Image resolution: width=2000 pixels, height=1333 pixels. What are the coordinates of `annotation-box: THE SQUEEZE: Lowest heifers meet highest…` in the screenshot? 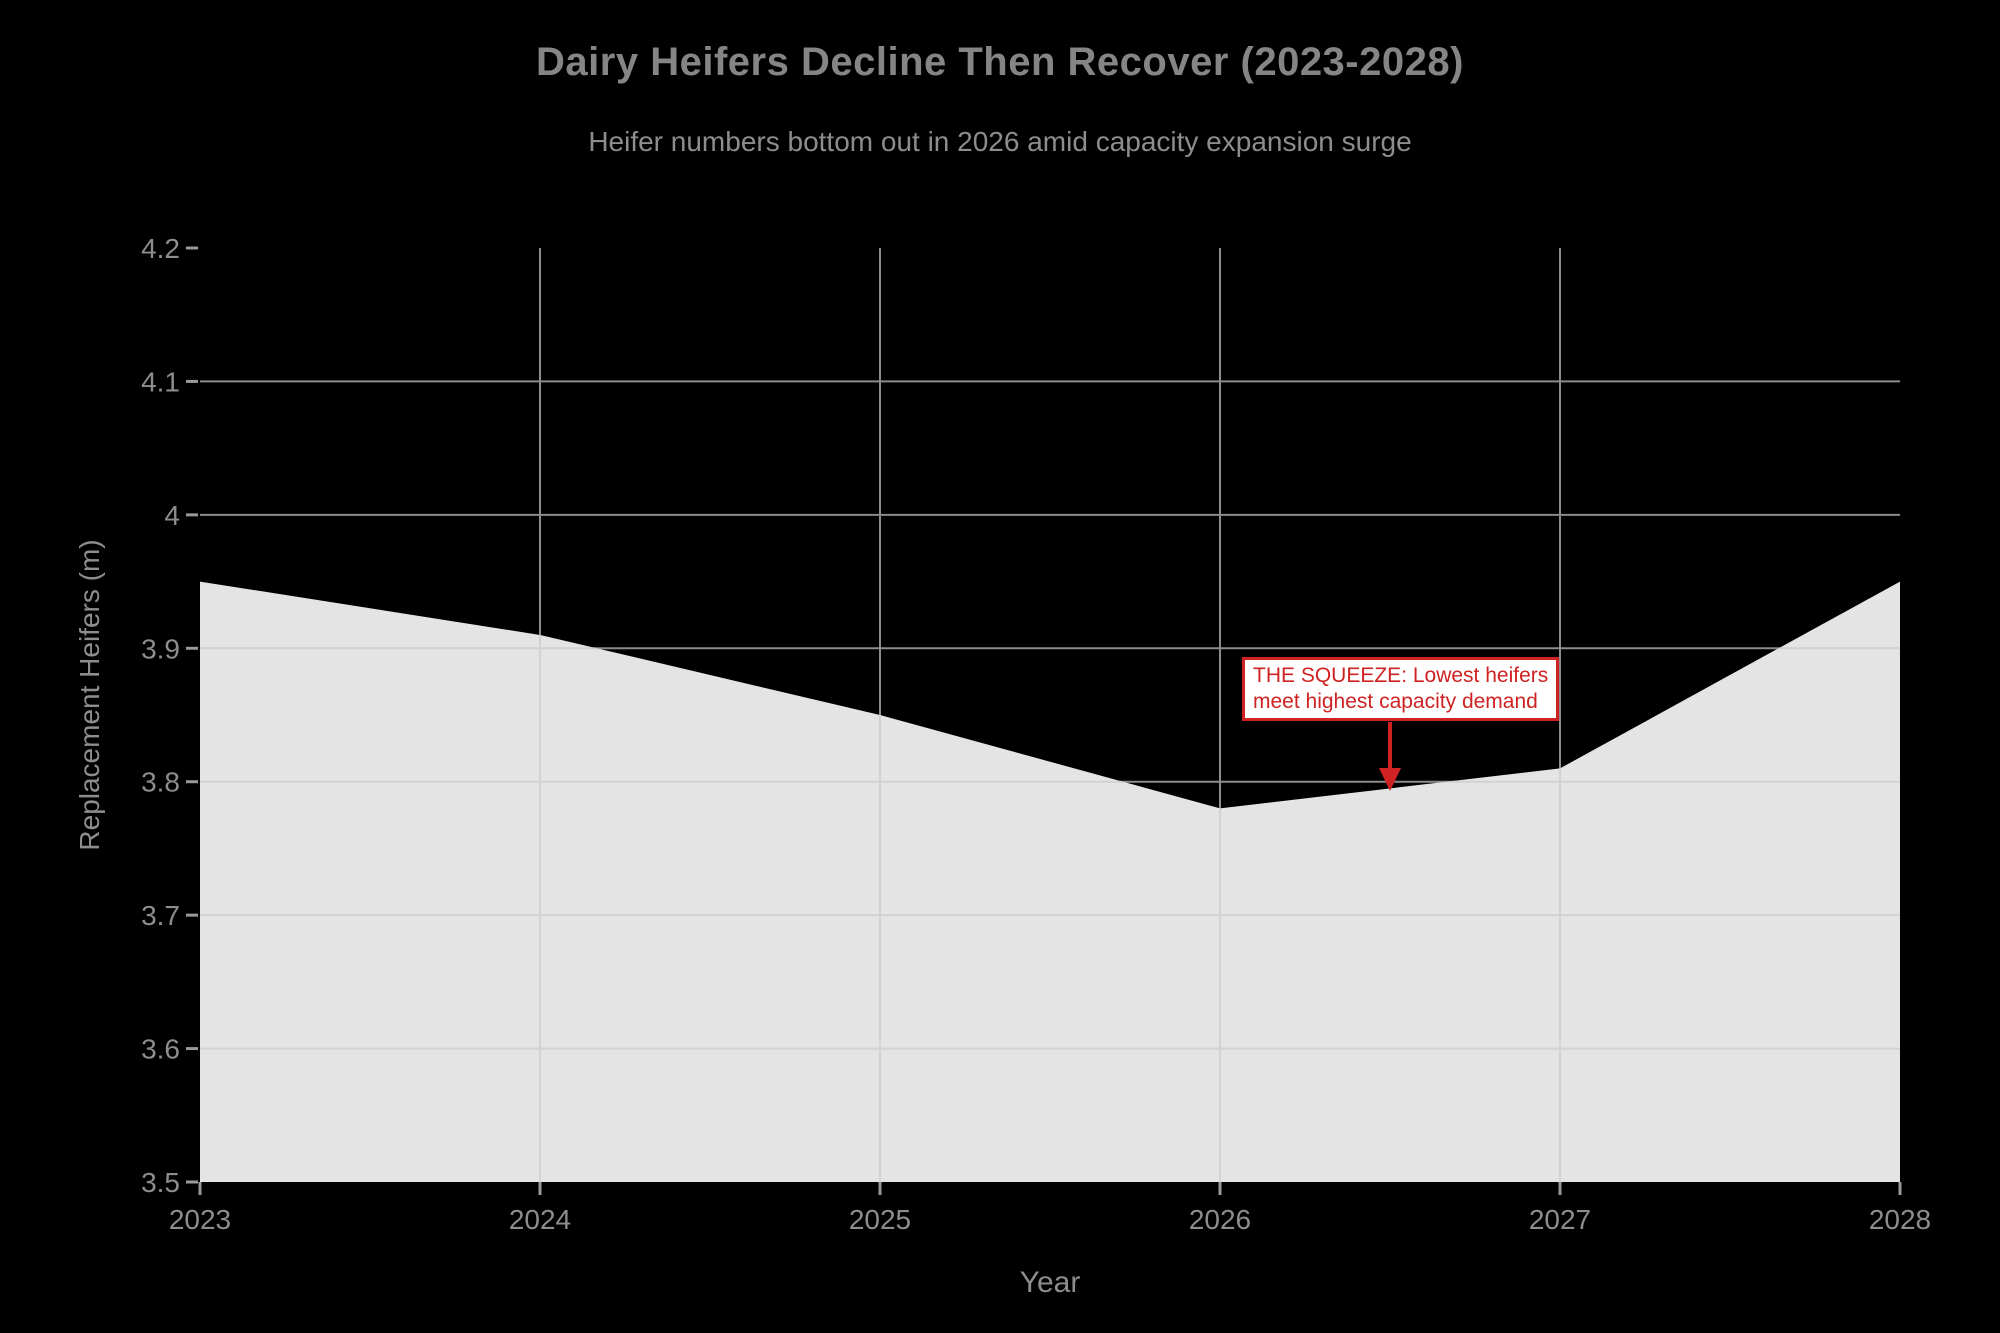 It's located at (1401, 689).